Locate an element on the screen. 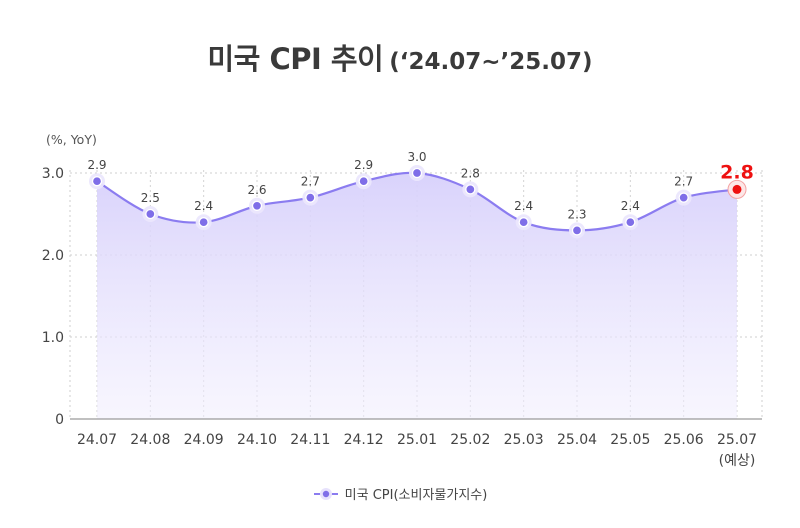  chart-title-main: 미국 CPI 추이 is located at coordinates (295, 59).